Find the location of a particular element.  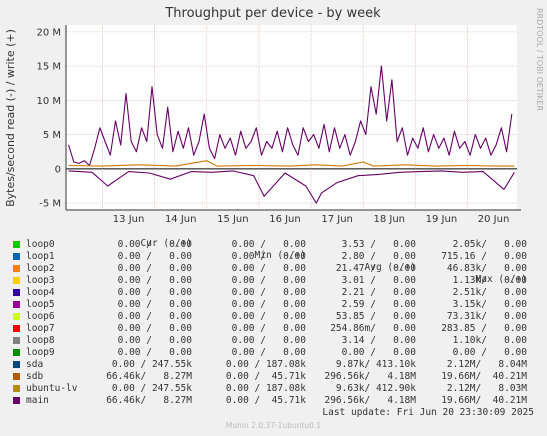

series-line-ubuntu-lv-write is located at coordinates (291, 163).